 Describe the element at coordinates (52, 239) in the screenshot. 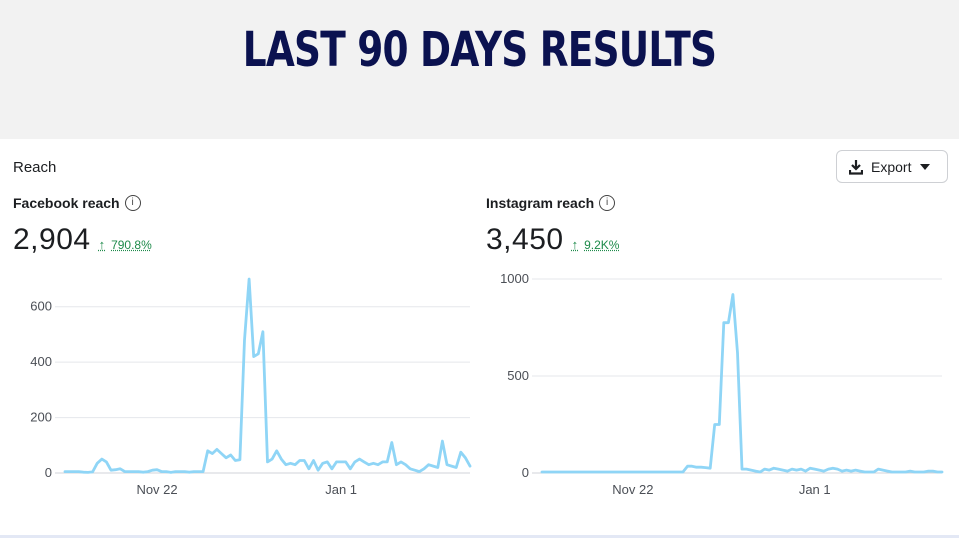

I see `facebook-reach-value: 2,904` at that location.